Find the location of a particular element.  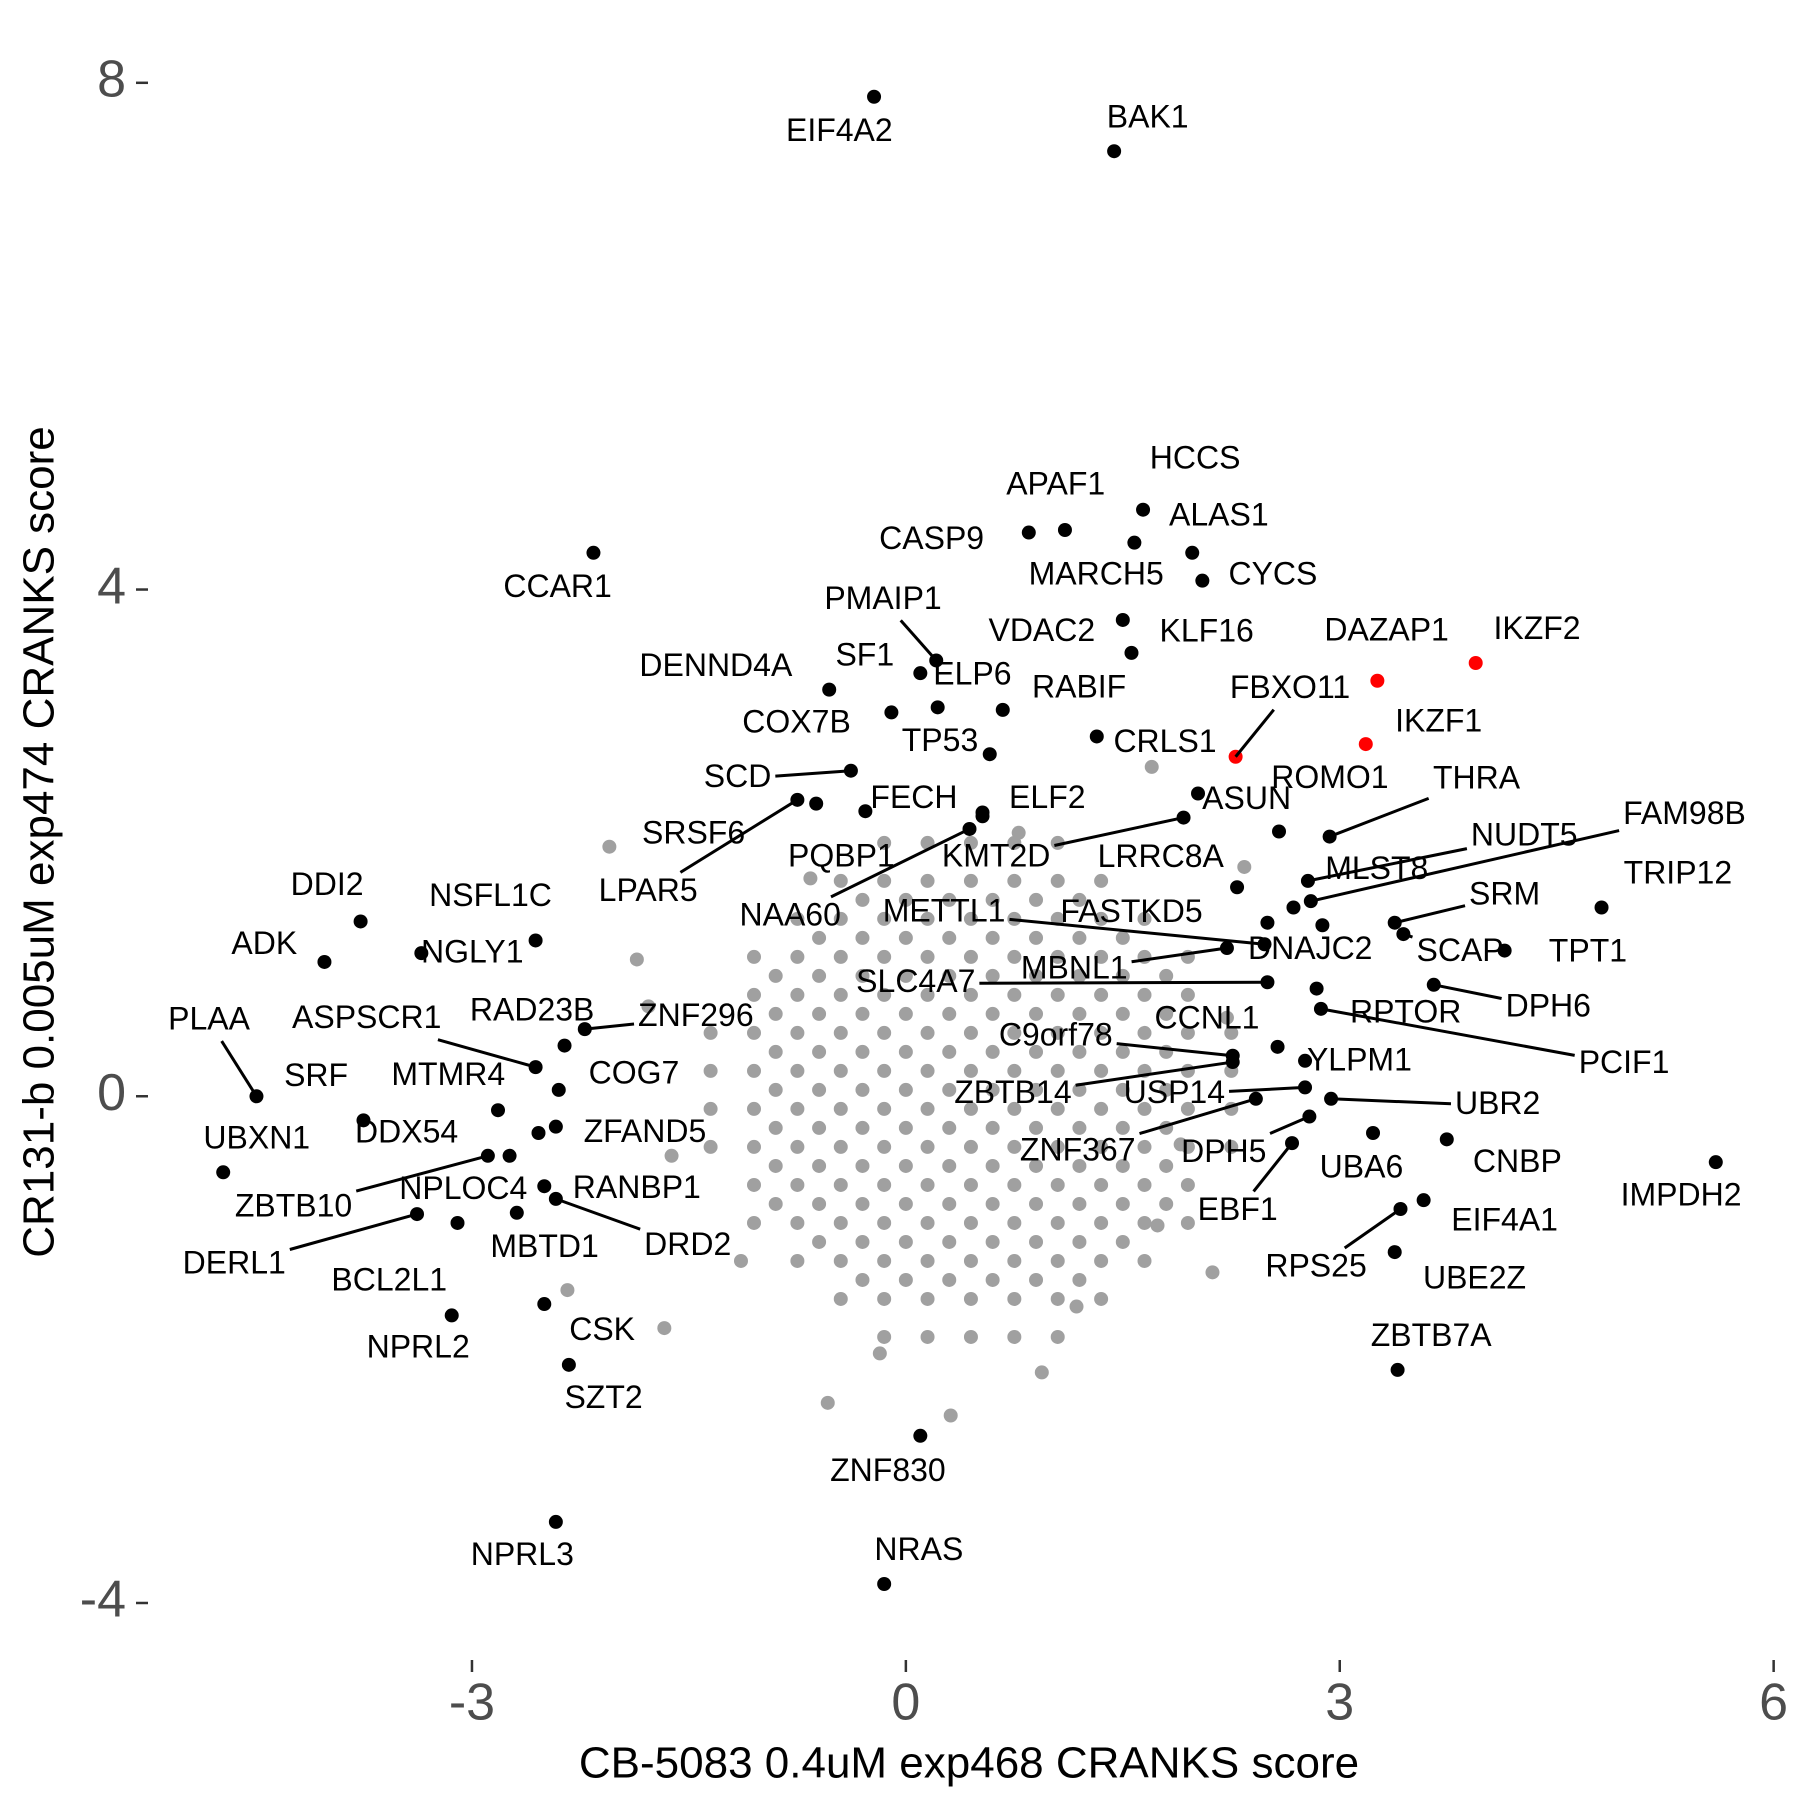

point-label: PMAIP1 is located at coordinates (882, 598).